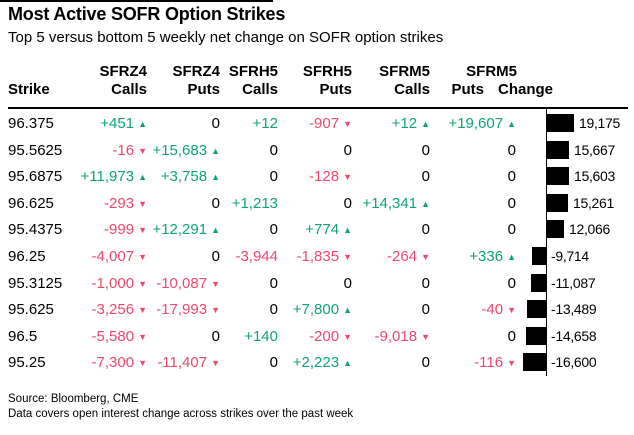 The image size is (634, 435). I want to click on cell-sfrh5-puts: -907 ▼, so click(330, 124).